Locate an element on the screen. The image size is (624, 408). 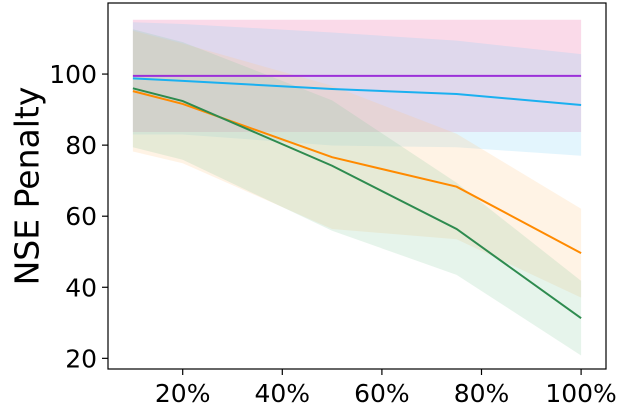
y-tick-label: 60 is located at coordinates (81, 216).